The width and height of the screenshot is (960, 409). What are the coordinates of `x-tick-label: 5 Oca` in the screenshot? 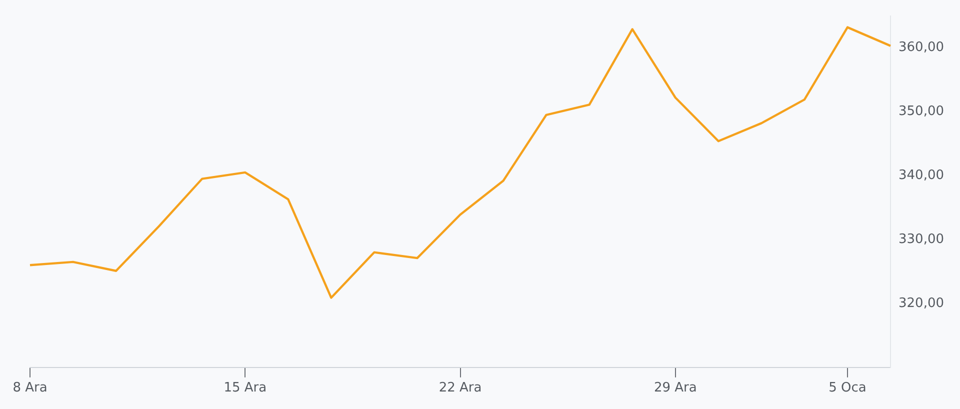 It's located at (847, 388).